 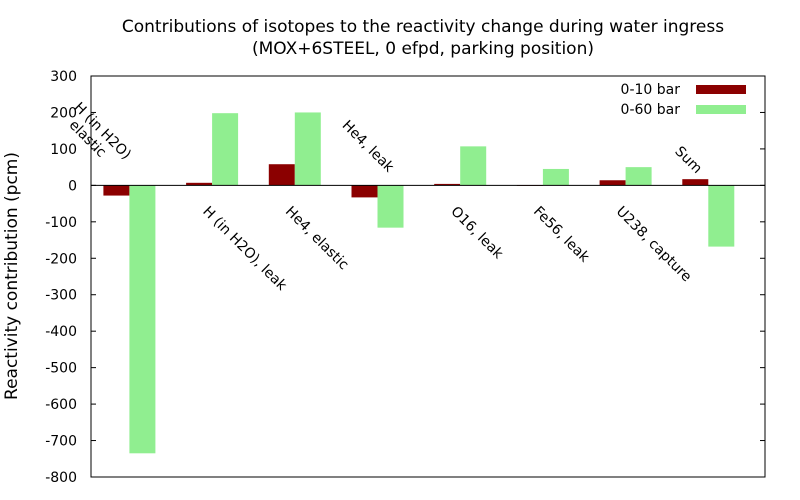 What do you see at coordinates (61, 405) in the screenshot?
I see `y-tick-label: -600` at bounding box center [61, 405].